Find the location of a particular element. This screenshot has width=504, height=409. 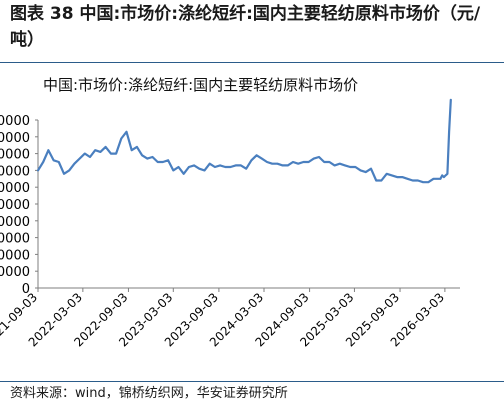

chart-title: 中国:市场价:涤纶短纤:国内主要轻纺原料市场价 is located at coordinates (201, 85).